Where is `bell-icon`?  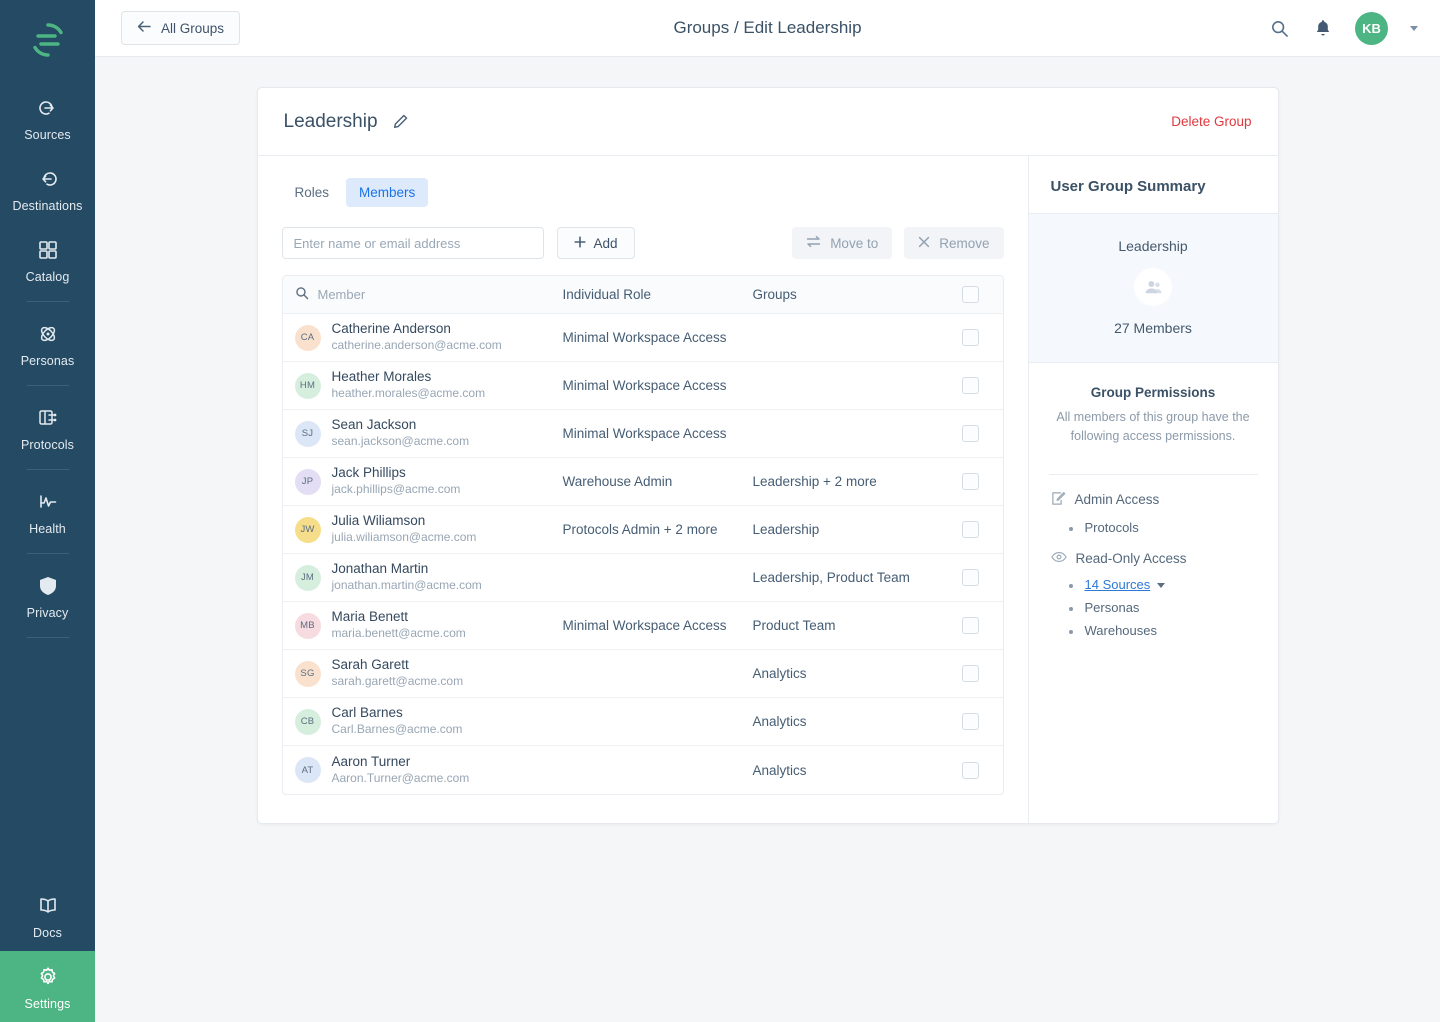
bell-icon is located at coordinates (1323, 28).